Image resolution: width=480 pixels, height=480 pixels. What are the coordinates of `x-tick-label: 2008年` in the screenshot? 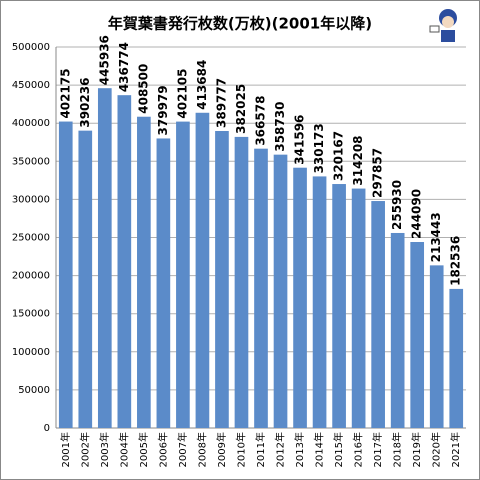 It's located at (201, 449).